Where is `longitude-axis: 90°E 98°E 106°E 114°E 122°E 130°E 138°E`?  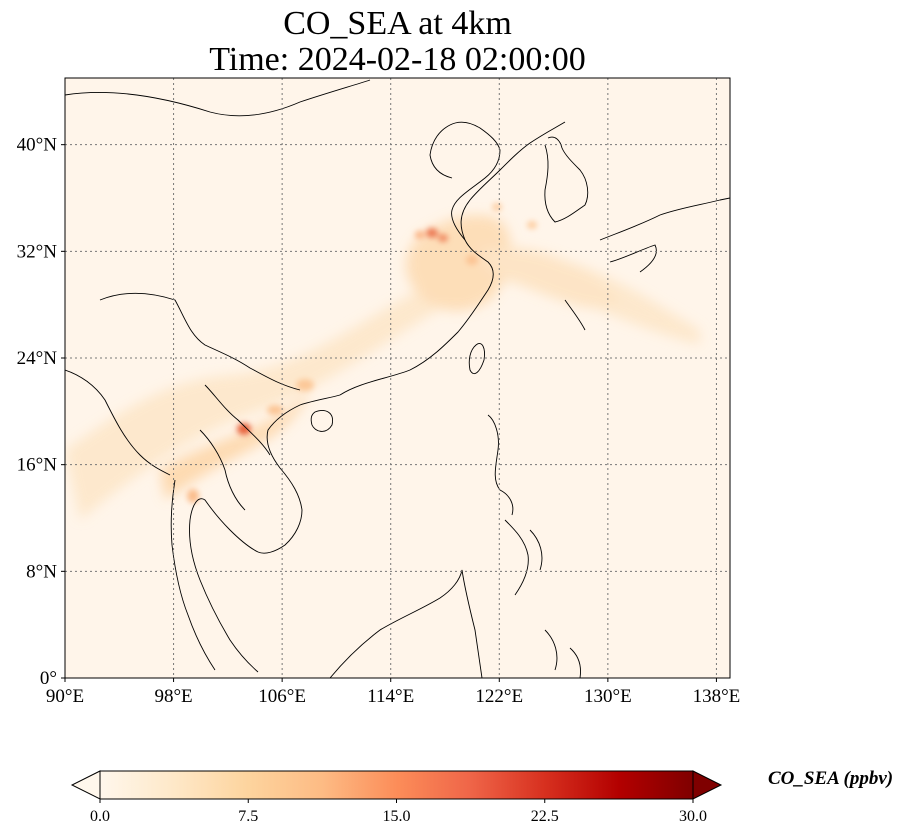
longitude-axis: 90°E 98°E 106°E 114°E 122°E 130°E 138°E is located at coordinates (393, 692).